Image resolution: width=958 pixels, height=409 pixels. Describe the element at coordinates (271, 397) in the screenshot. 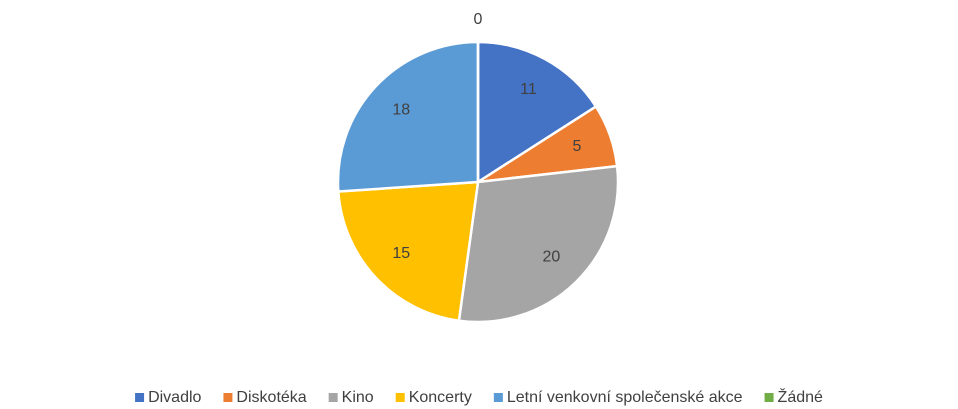

I see `legend-label: Diskotéka` at that location.